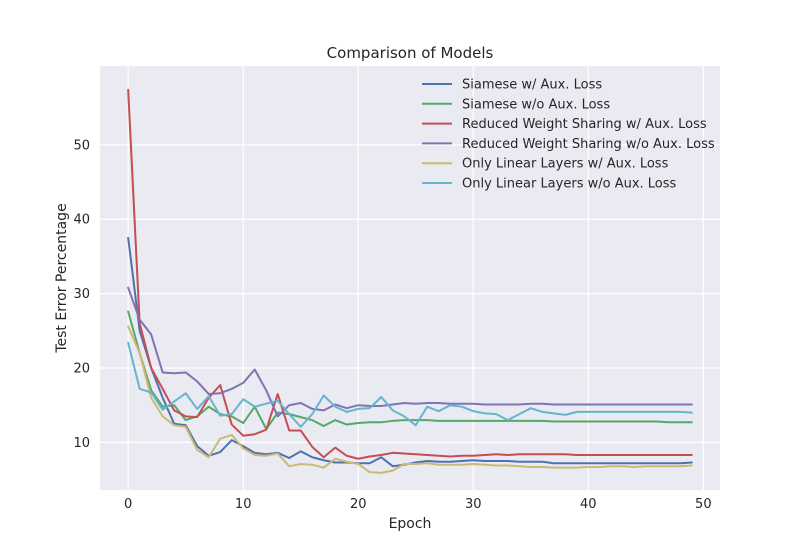 The height and width of the screenshot is (550, 800). I want to click on legend-label: Siamese w/o Aux. Loss, so click(536, 104).